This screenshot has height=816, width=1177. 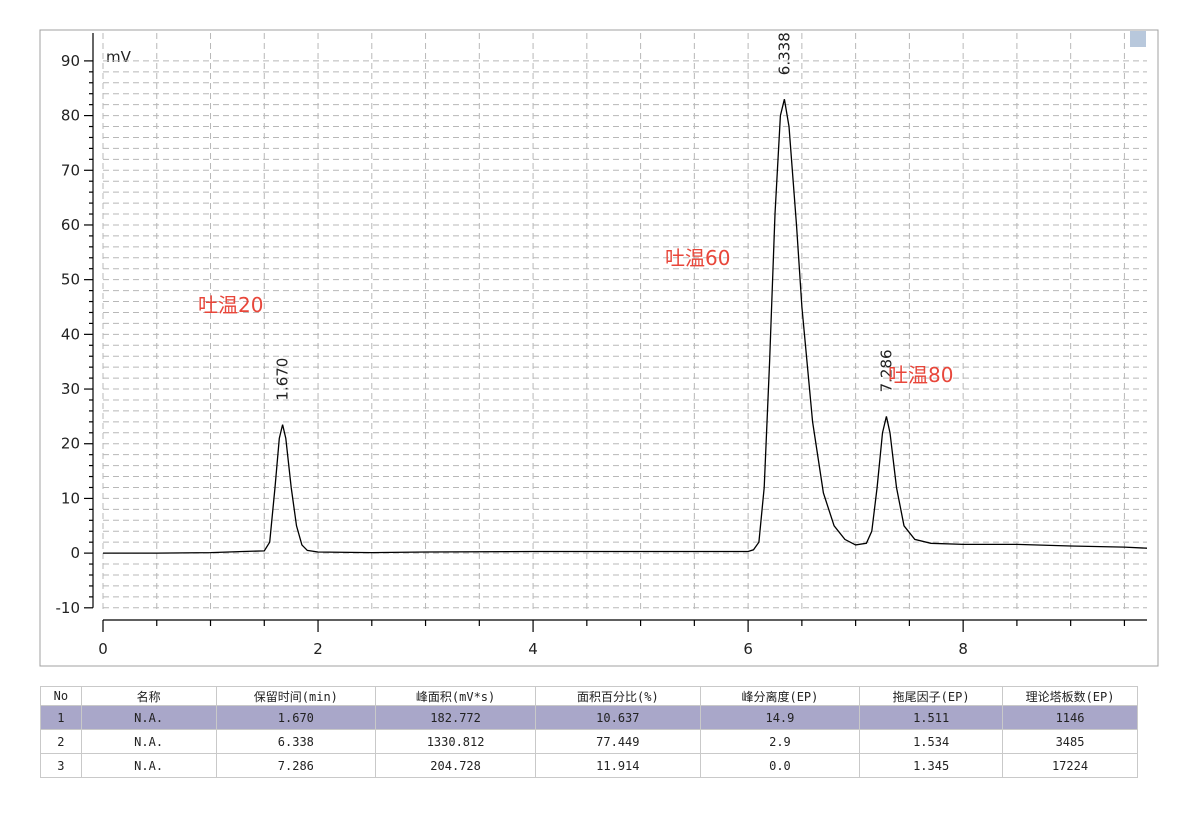 What do you see at coordinates (456, 696) in the screenshot?
I see `header-cell: 峰面积(mV*s)` at bounding box center [456, 696].